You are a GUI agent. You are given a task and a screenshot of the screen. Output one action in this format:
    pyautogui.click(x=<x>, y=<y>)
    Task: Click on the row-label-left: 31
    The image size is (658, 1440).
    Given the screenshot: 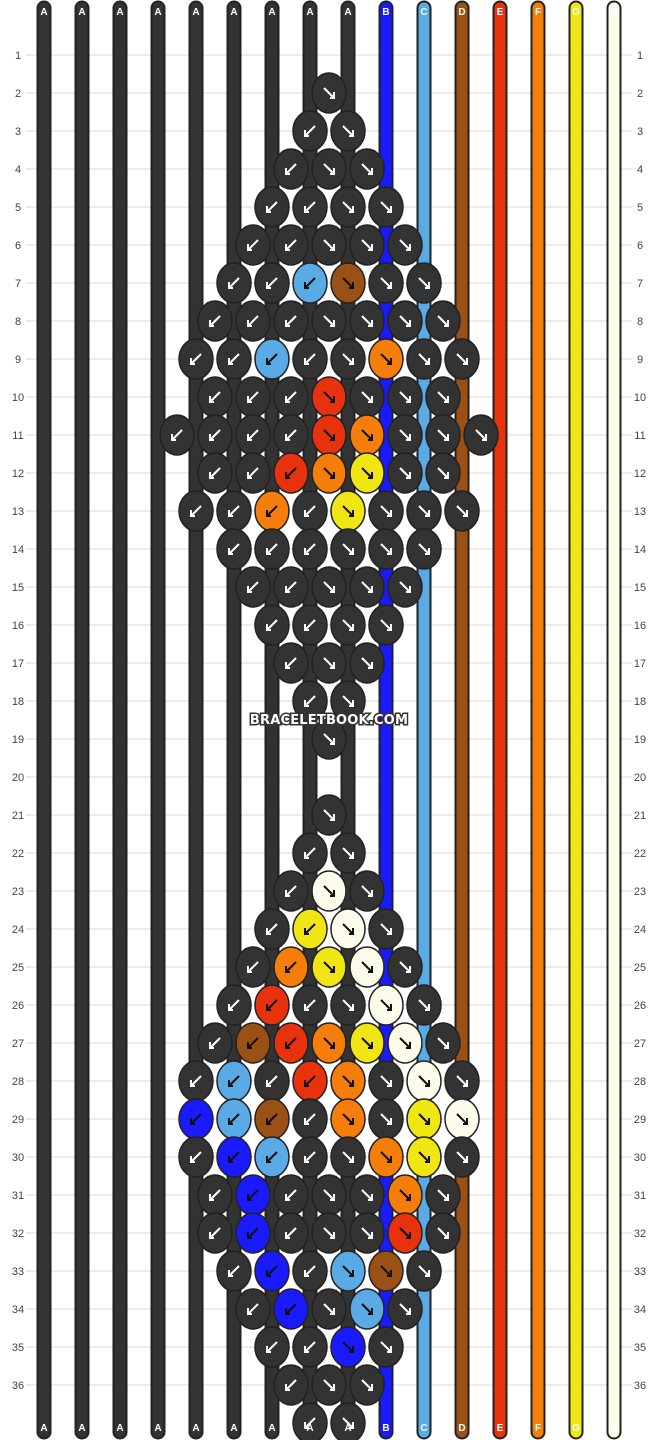 What is the action you would take?
    pyautogui.click(x=18, y=1196)
    